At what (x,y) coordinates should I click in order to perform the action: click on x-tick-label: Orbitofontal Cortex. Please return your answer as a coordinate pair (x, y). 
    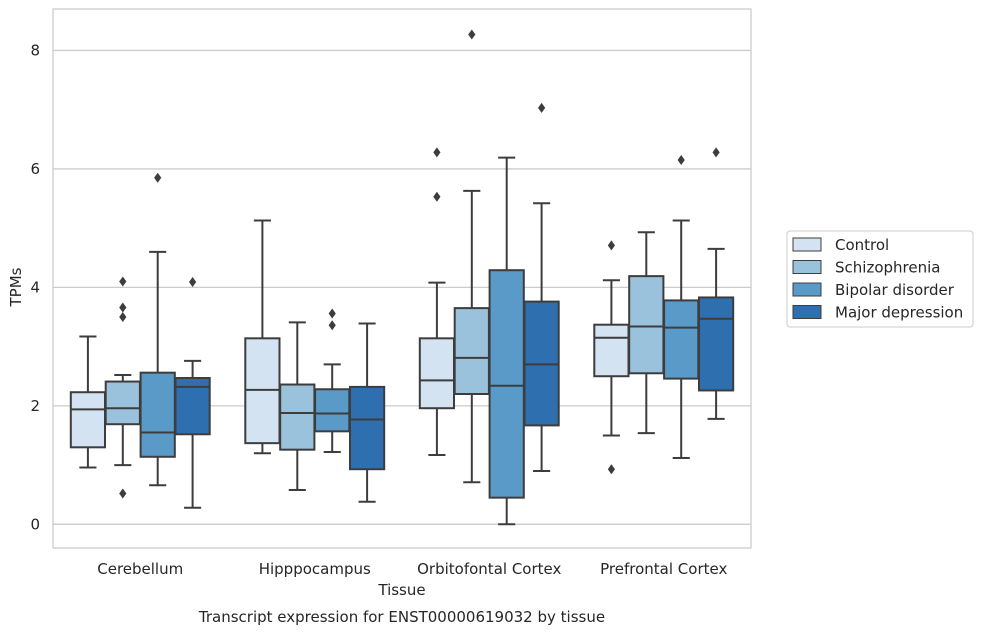
    Looking at the image, I should click on (489, 569).